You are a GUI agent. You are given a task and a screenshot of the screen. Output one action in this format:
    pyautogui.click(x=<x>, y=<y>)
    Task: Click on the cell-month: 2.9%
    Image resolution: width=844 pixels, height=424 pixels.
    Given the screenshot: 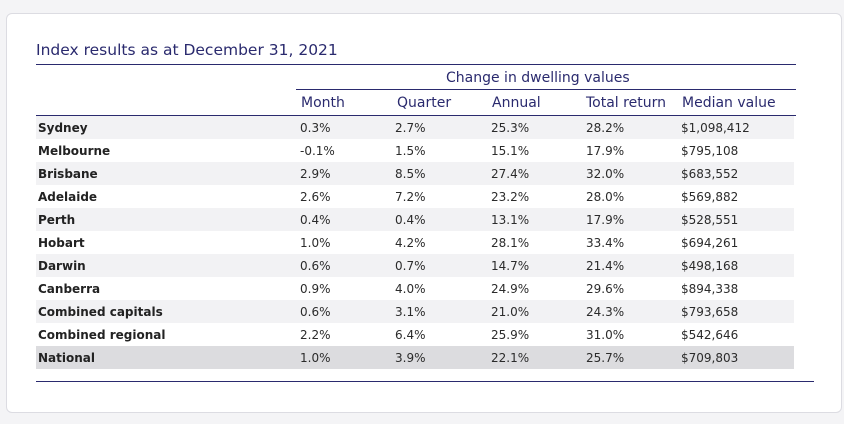 What is the action you would take?
    pyautogui.click(x=315, y=174)
    